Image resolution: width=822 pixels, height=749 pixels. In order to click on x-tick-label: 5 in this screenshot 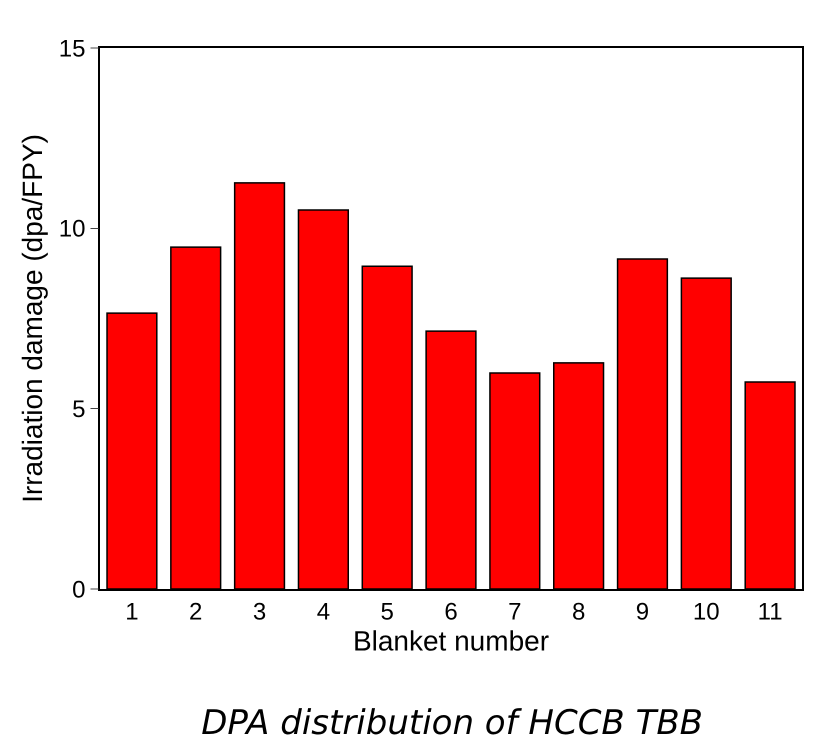, I will do `click(387, 612)`.